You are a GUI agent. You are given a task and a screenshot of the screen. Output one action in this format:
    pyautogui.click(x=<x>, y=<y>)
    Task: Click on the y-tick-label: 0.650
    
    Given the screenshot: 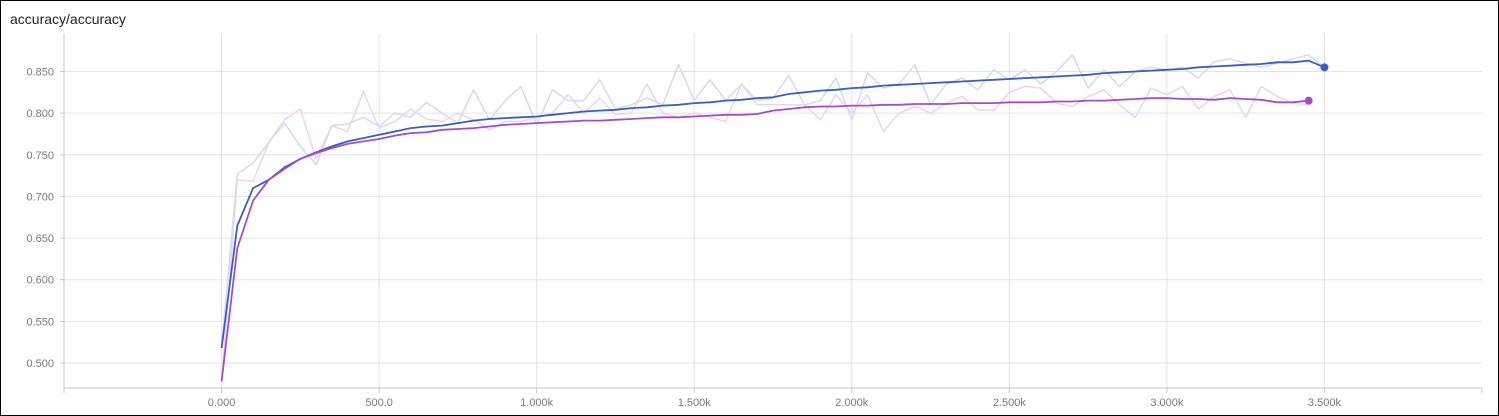 What is the action you would take?
    pyautogui.click(x=40, y=239)
    